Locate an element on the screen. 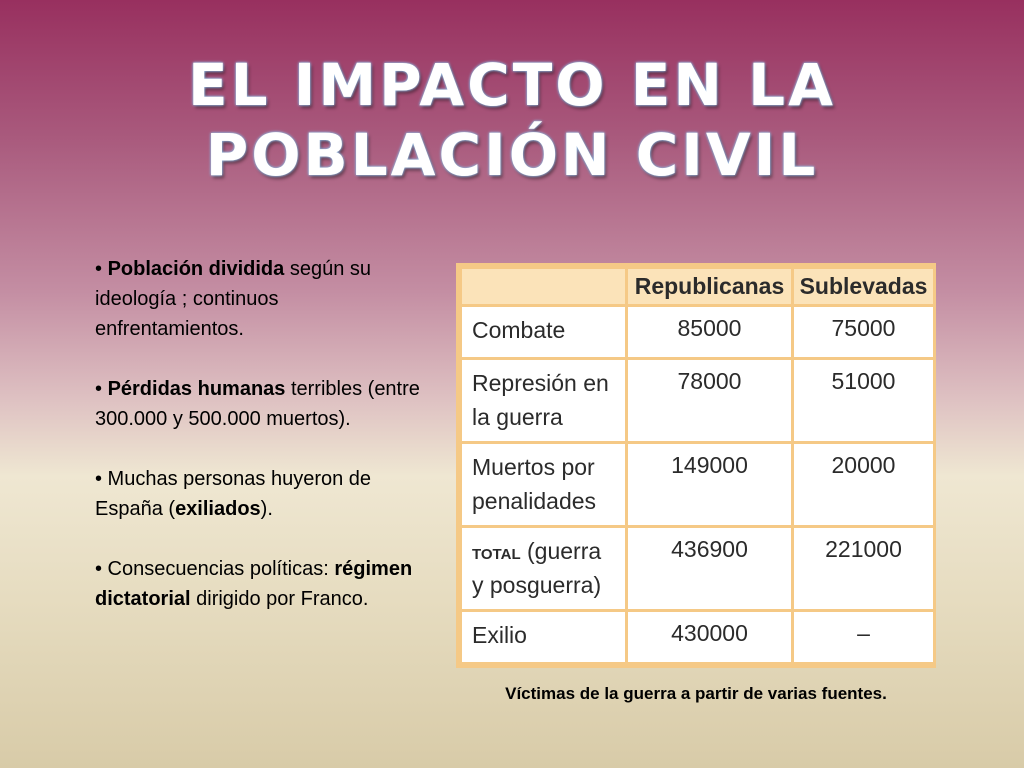  table-header-row: Republicanas Sublevadas is located at coordinates (697, 286).